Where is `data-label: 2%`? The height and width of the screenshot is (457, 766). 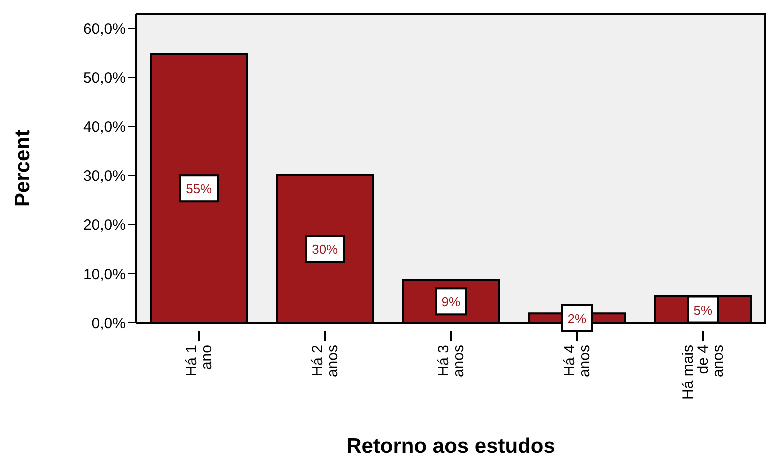 data-label: 2% is located at coordinates (577, 318).